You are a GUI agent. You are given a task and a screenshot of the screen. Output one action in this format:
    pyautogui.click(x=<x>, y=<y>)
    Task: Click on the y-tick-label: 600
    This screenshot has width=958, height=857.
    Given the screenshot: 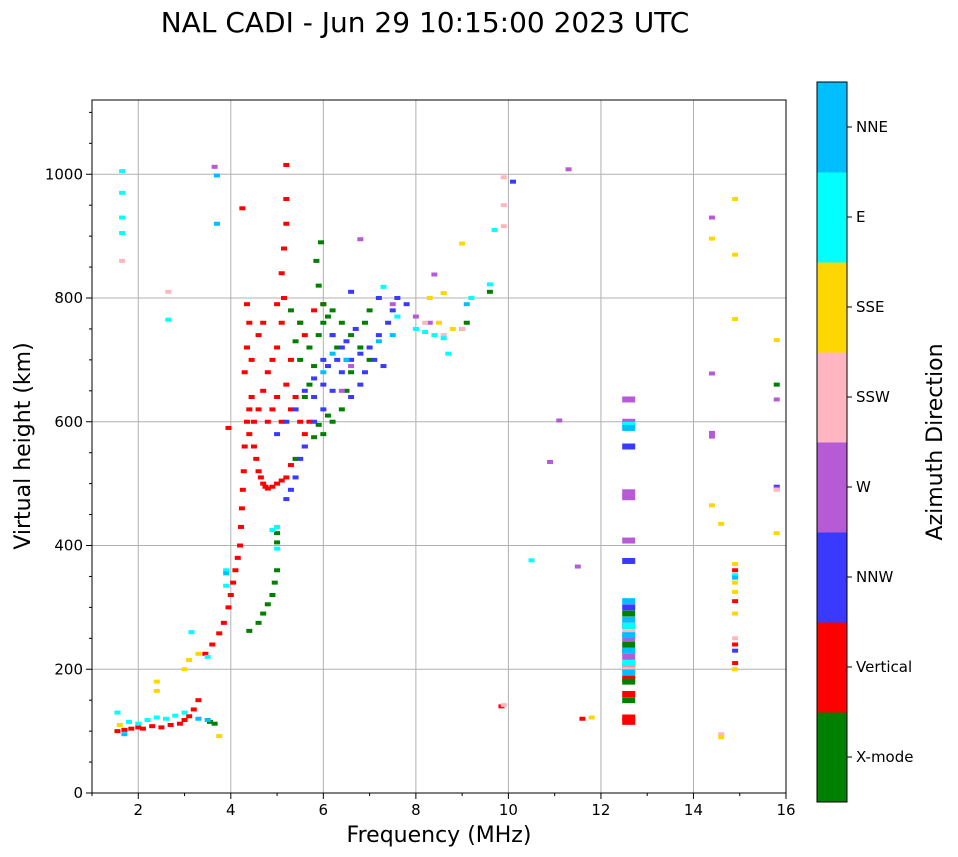 What is the action you would take?
    pyautogui.click(x=68, y=422)
    